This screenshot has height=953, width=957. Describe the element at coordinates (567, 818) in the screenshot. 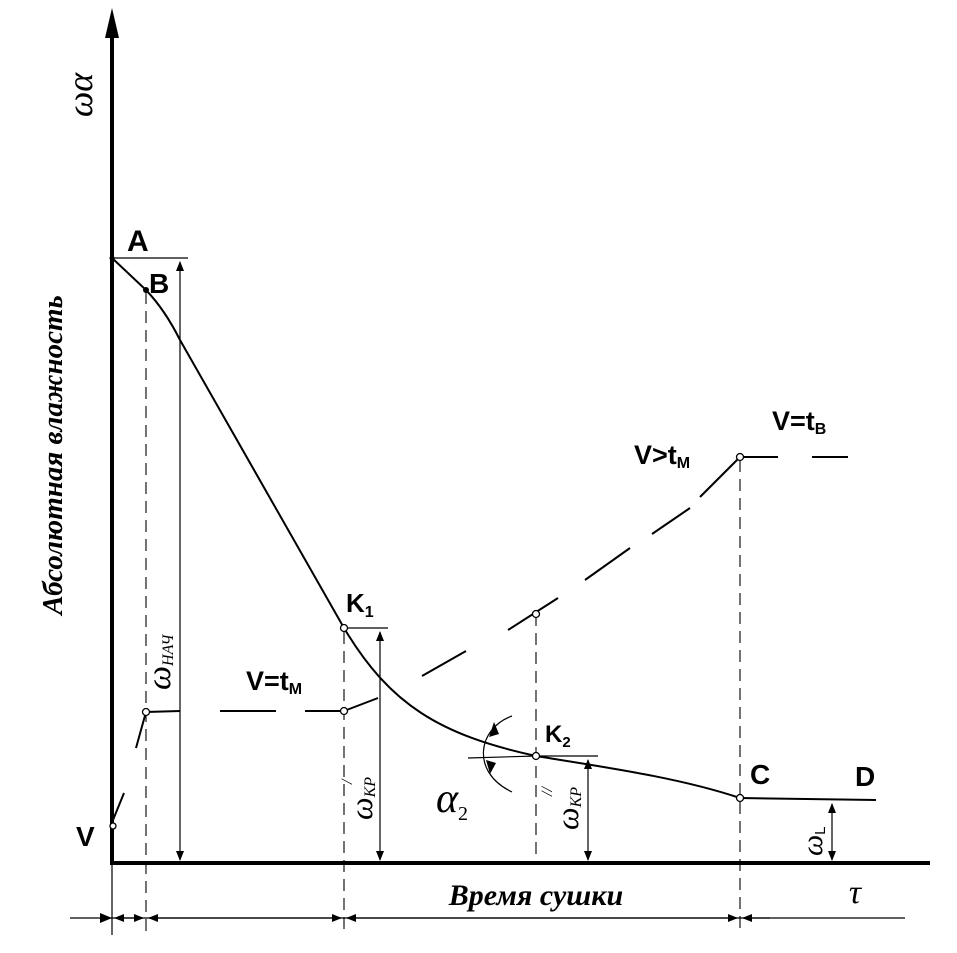

I see `label-w-kr2-main: ω` at that location.